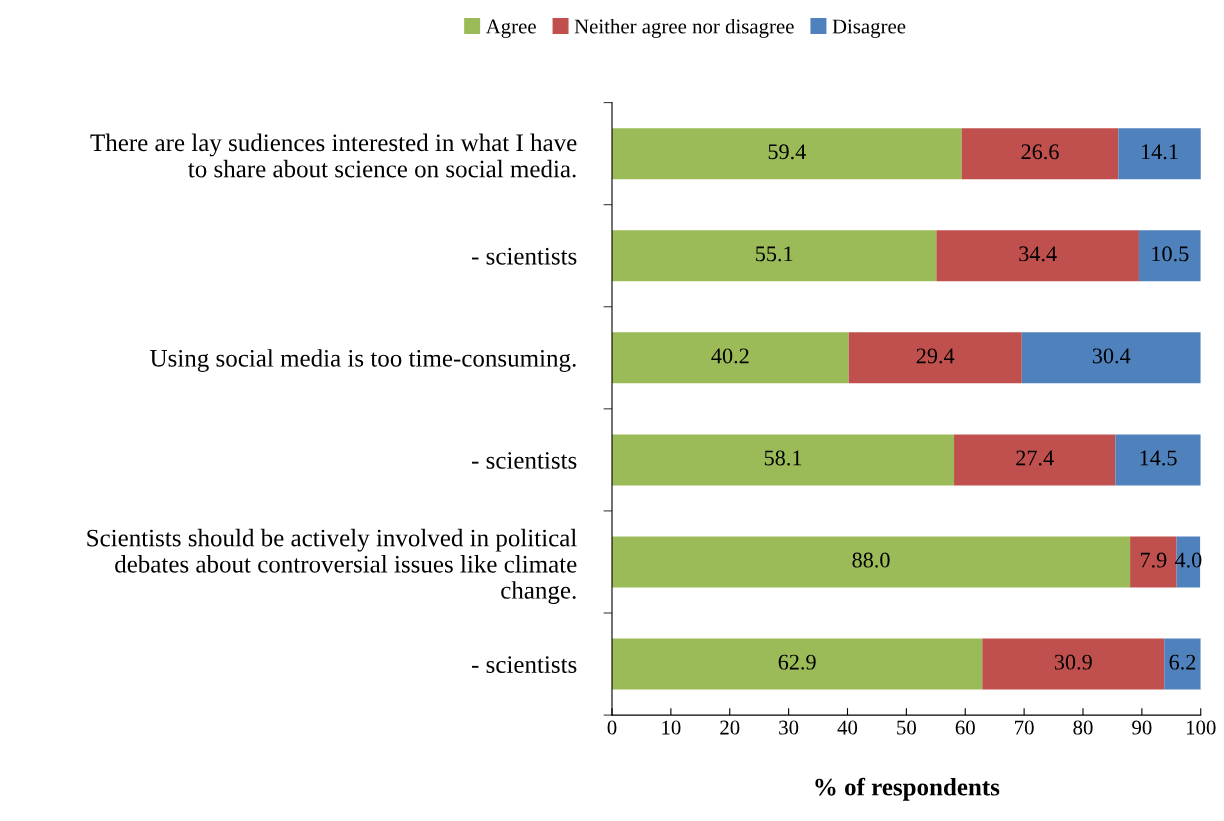 Image resolution: width=1224 pixels, height=821 pixels. Describe the element at coordinates (869, 28) in the screenshot. I see `legend-label: Disagree` at that location.